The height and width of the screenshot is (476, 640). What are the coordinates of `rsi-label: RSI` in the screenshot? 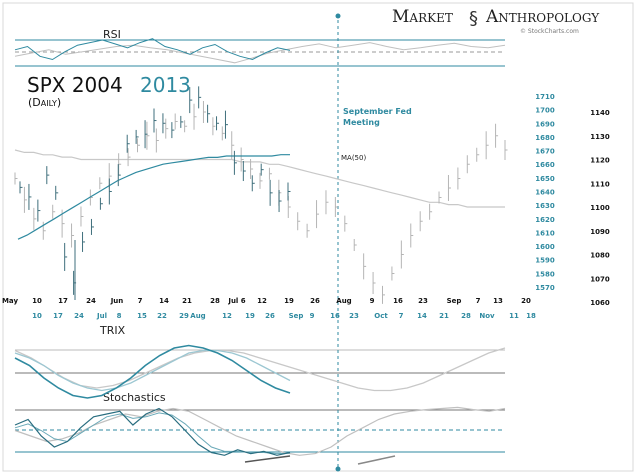 It's located at (112, 34).